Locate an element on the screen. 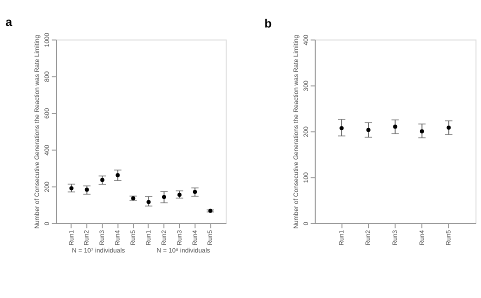 This screenshot has width=481, height=298. chart-title: a is located at coordinates (9, 21).